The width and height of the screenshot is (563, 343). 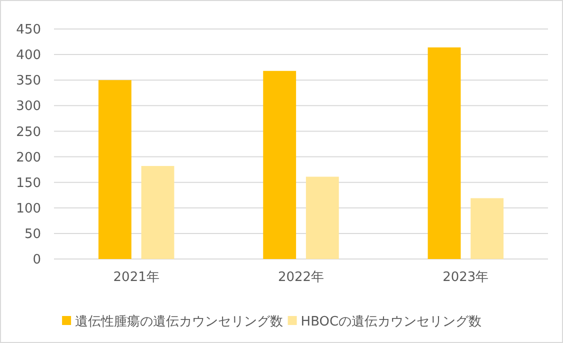 What do you see at coordinates (301, 277) in the screenshot?
I see `x-tick-label: 2022年` at bounding box center [301, 277].